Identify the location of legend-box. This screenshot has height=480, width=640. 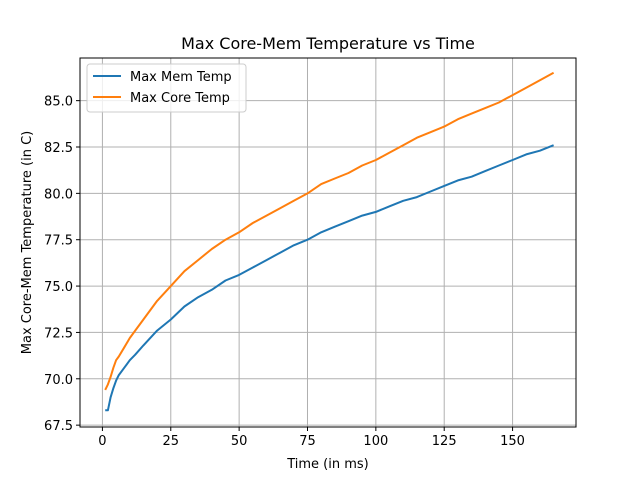
(166, 88).